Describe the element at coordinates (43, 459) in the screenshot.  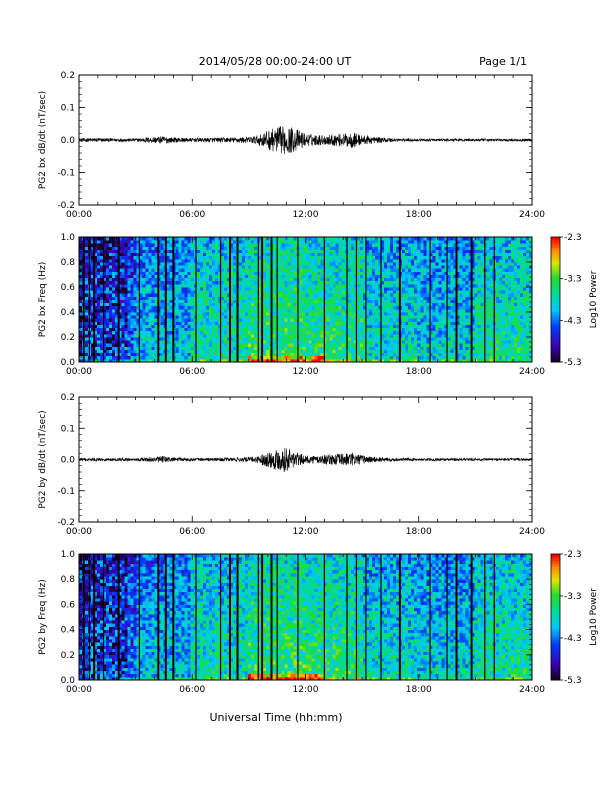
I see `y-axis-label: PG2 by dB/dt (nT/sec)` at that location.